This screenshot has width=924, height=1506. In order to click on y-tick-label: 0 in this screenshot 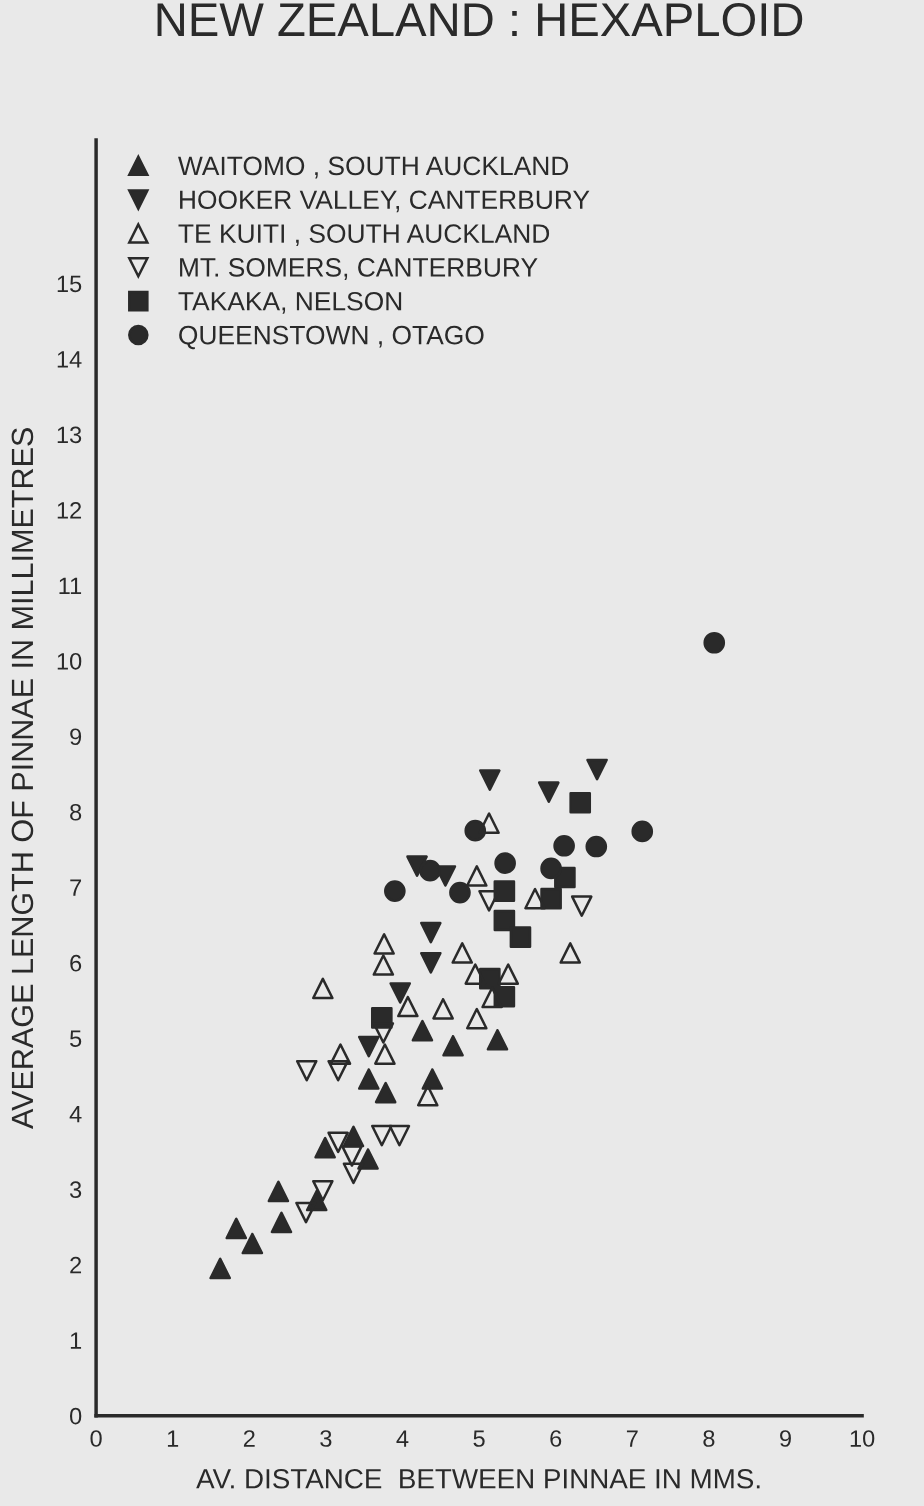, I will do `click(76, 1416)`.